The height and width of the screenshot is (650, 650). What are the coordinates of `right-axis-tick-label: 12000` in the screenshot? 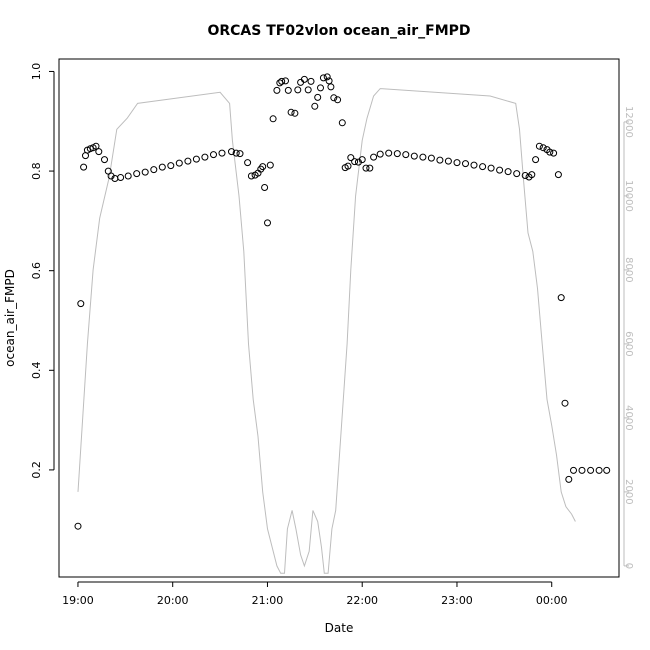 It's located at (628, 122).